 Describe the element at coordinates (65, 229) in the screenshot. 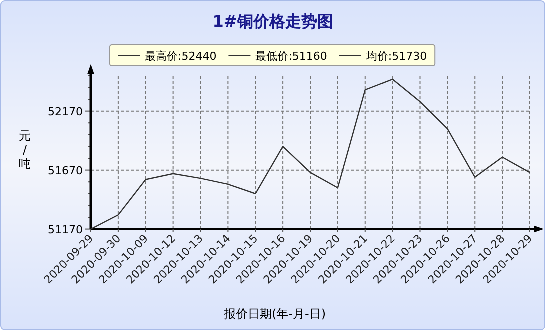

I see `y-tick-label: 51170` at that location.